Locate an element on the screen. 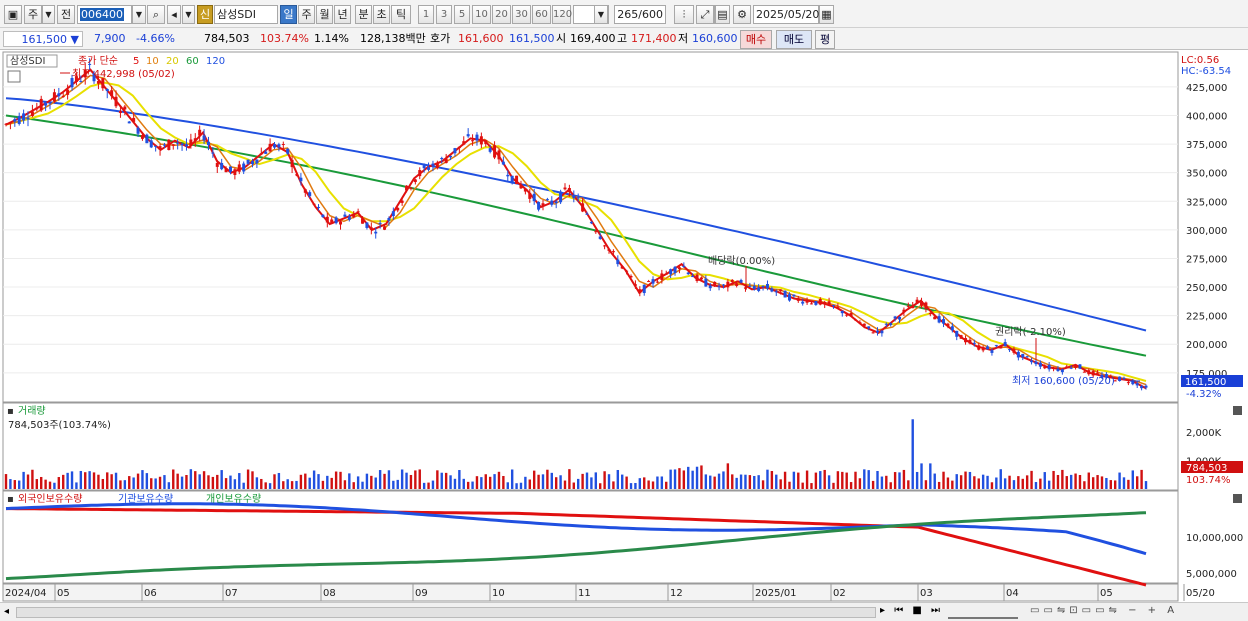 This screenshot has height=621, width=1248. date-input: 2025/05/20 is located at coordinates (786, 14).